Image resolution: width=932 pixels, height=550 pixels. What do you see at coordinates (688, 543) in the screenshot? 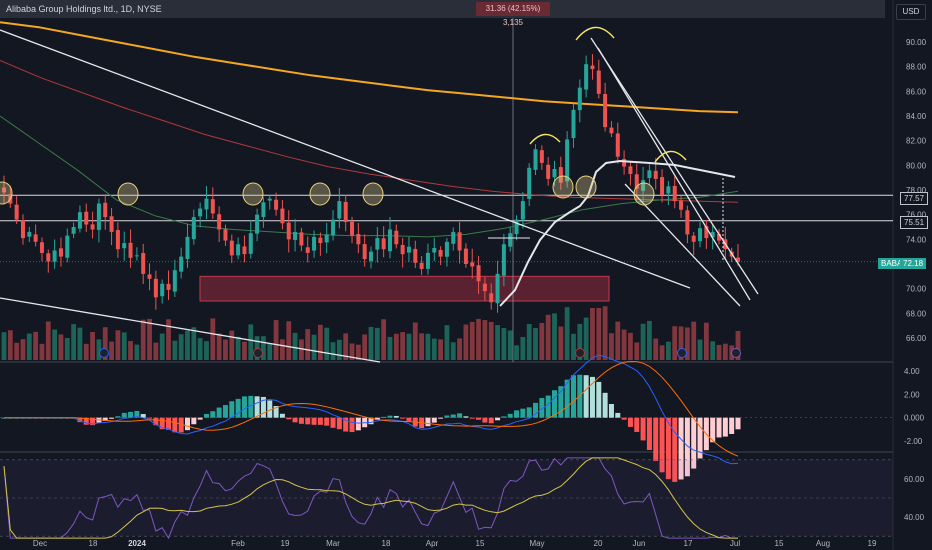
I see `x-tick-label: 17` at bounding box center [688, 543].